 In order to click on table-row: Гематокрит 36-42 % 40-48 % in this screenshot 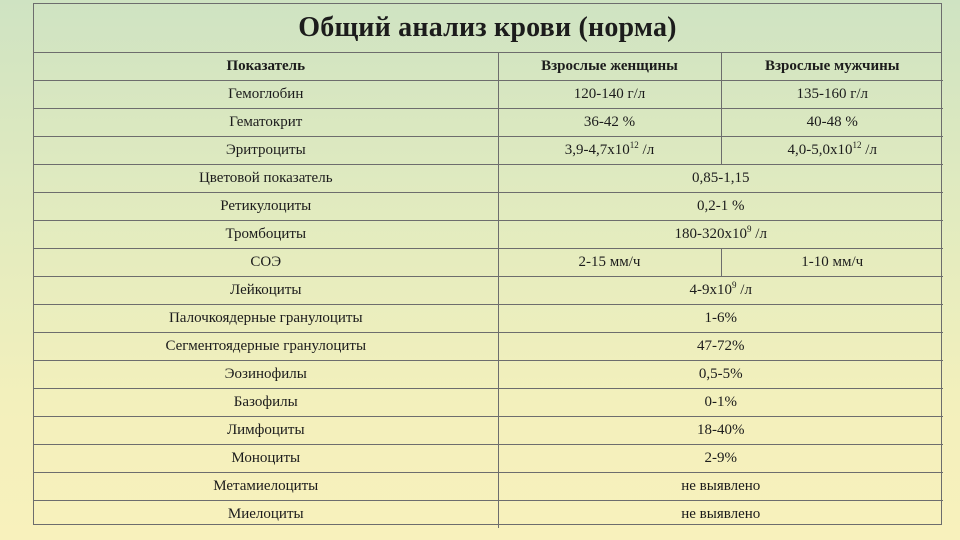, I will do `click(488, 122)`.